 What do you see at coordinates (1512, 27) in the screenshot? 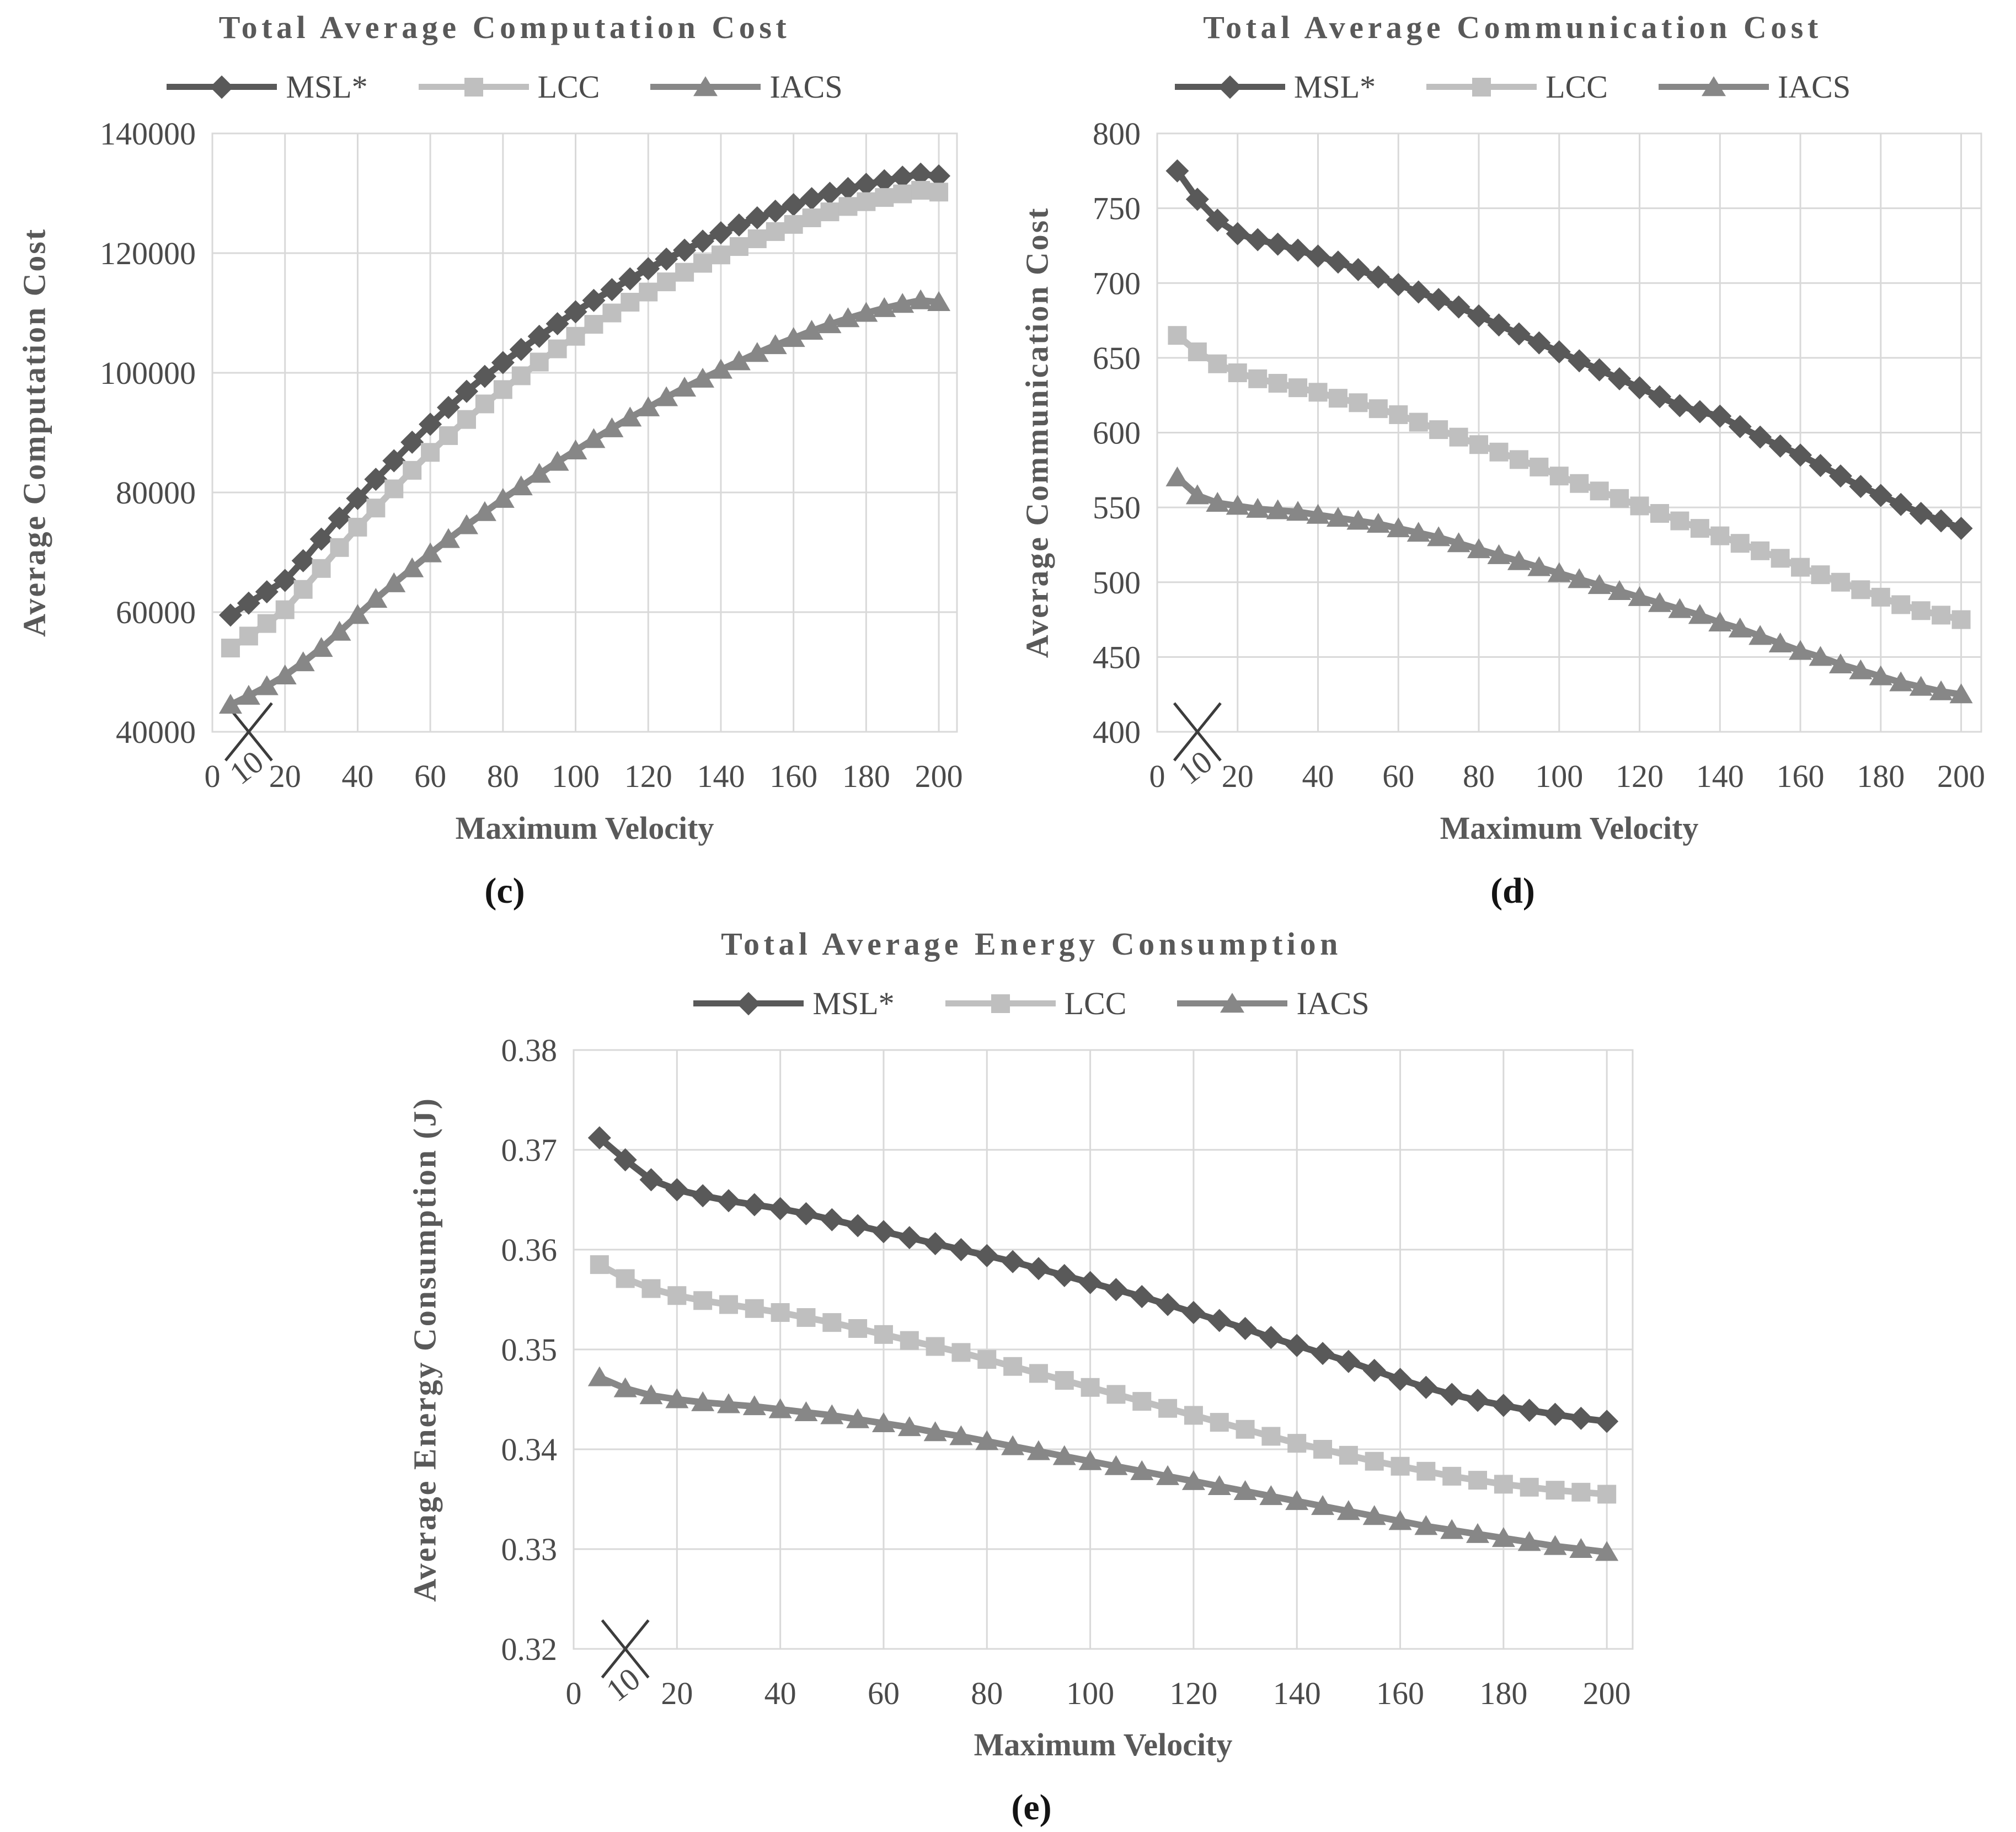
I see `chart-title: Total Average Communication Cost` at bounding box center [1512, 27].